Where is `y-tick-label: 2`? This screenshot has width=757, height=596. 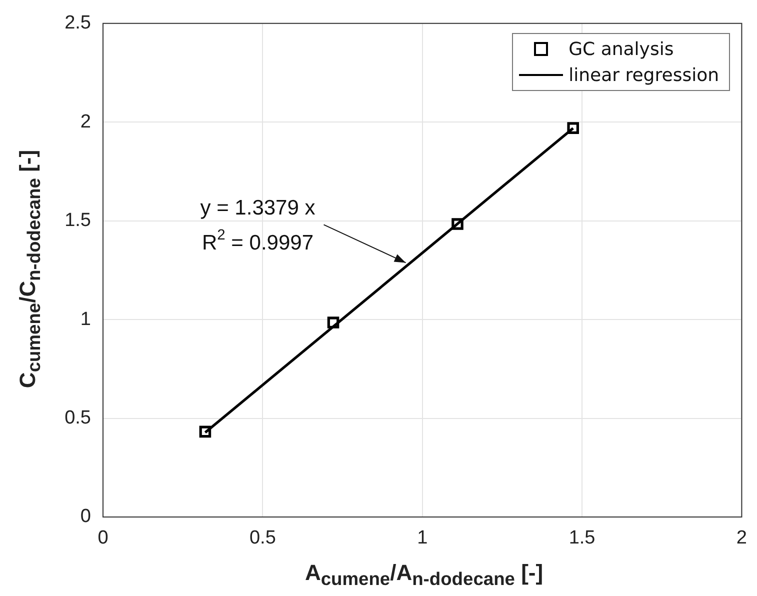
y-tick-label: 2 is located at coordinates (85, 121).